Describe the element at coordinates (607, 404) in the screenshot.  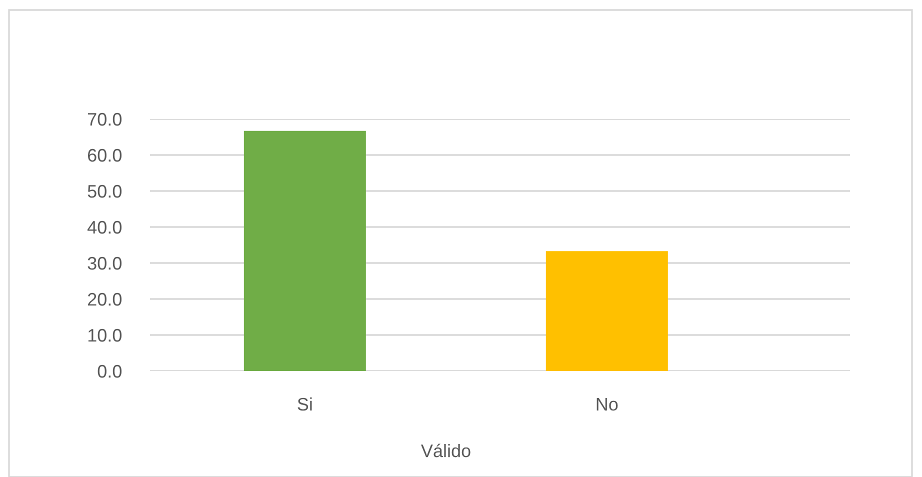
I see `x-tick-label: No` at that location.